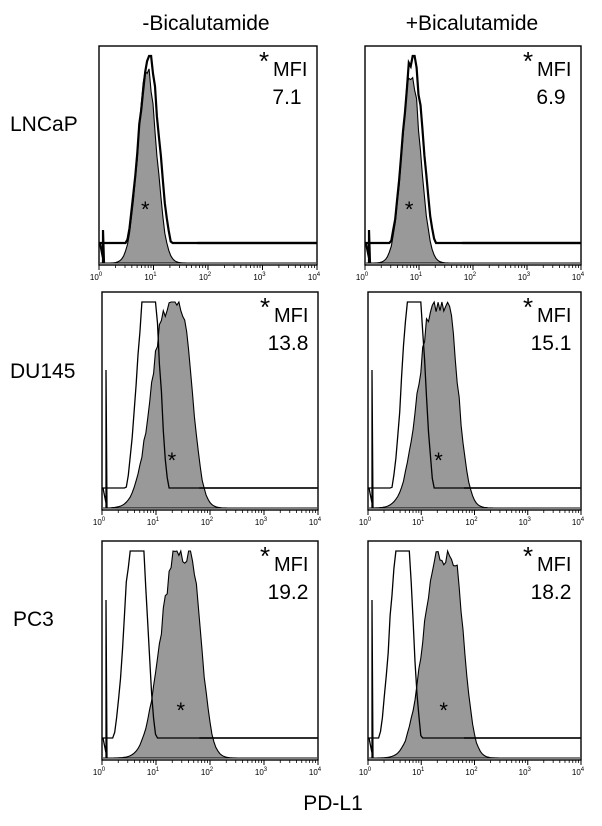 The width and height of the screenshot is (602, 826). I want to click on column-title-plus-bicalutamide: +Bicalutamide, so click(472, 23).